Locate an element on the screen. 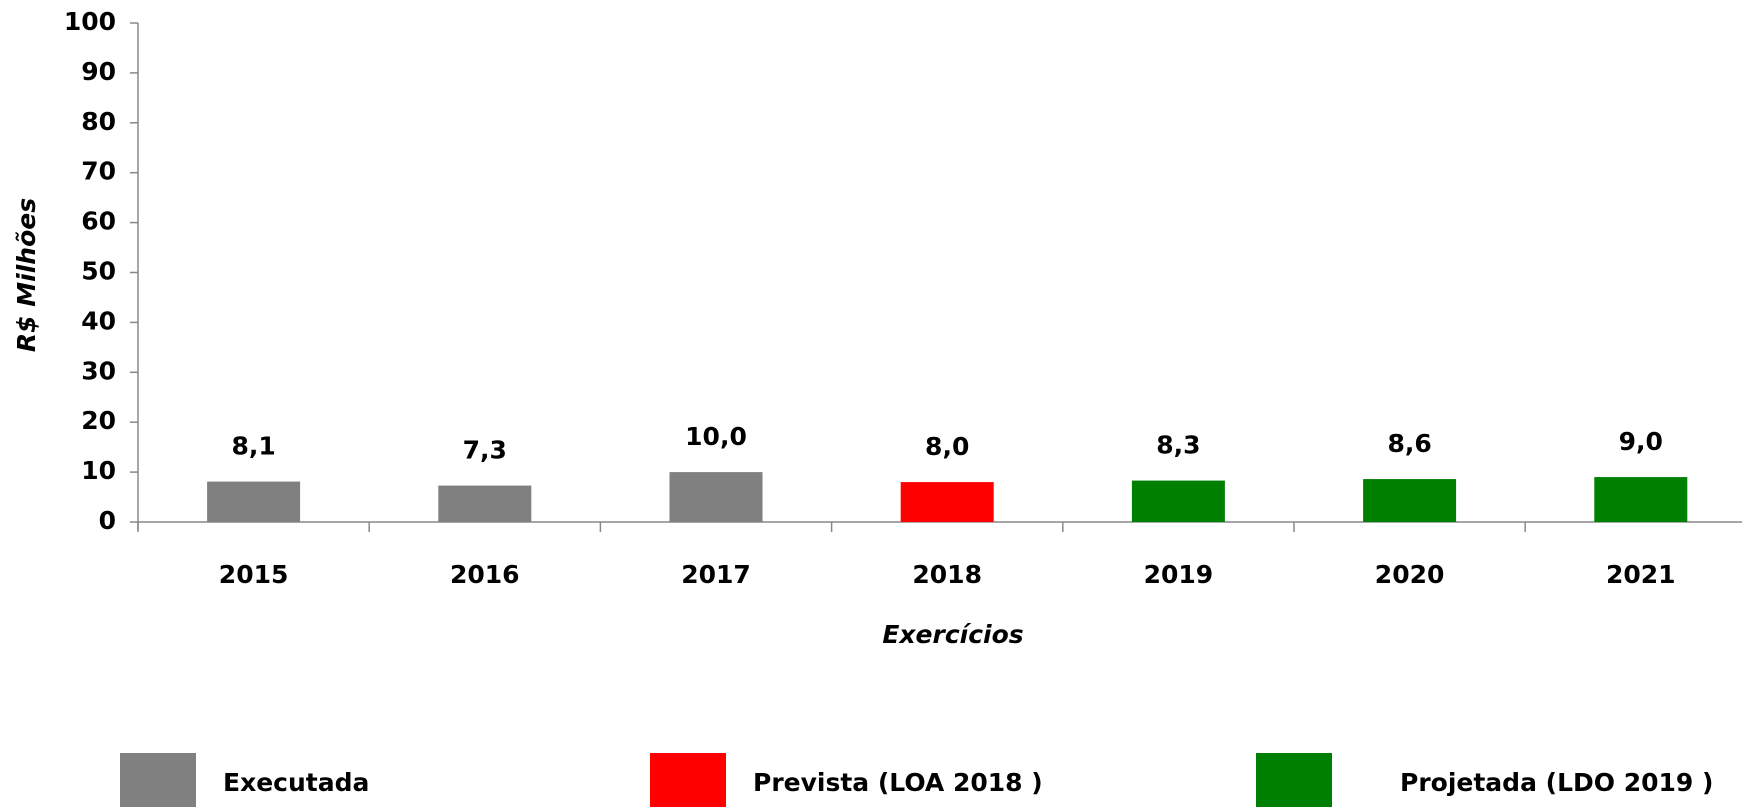 The height and width of the screenshot is (807, 1742). value-label: 7,3 is located at coordinates (485, 450).